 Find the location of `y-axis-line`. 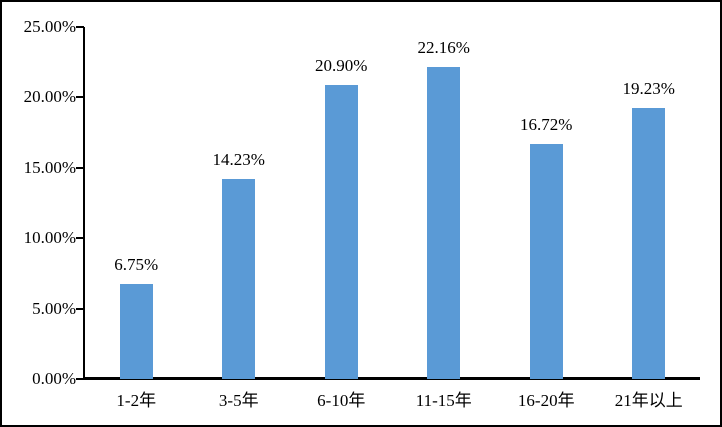

y-axis-line is located at coordinates (84, 203).